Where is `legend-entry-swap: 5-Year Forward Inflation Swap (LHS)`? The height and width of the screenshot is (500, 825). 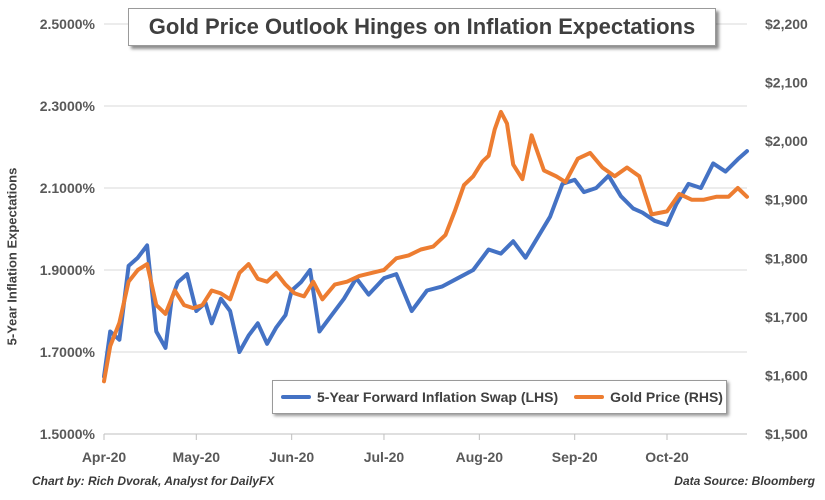
legend-entry-swap: 5-Year Forward Inflation Swap (LHS) is located at coordinates (419, 397).